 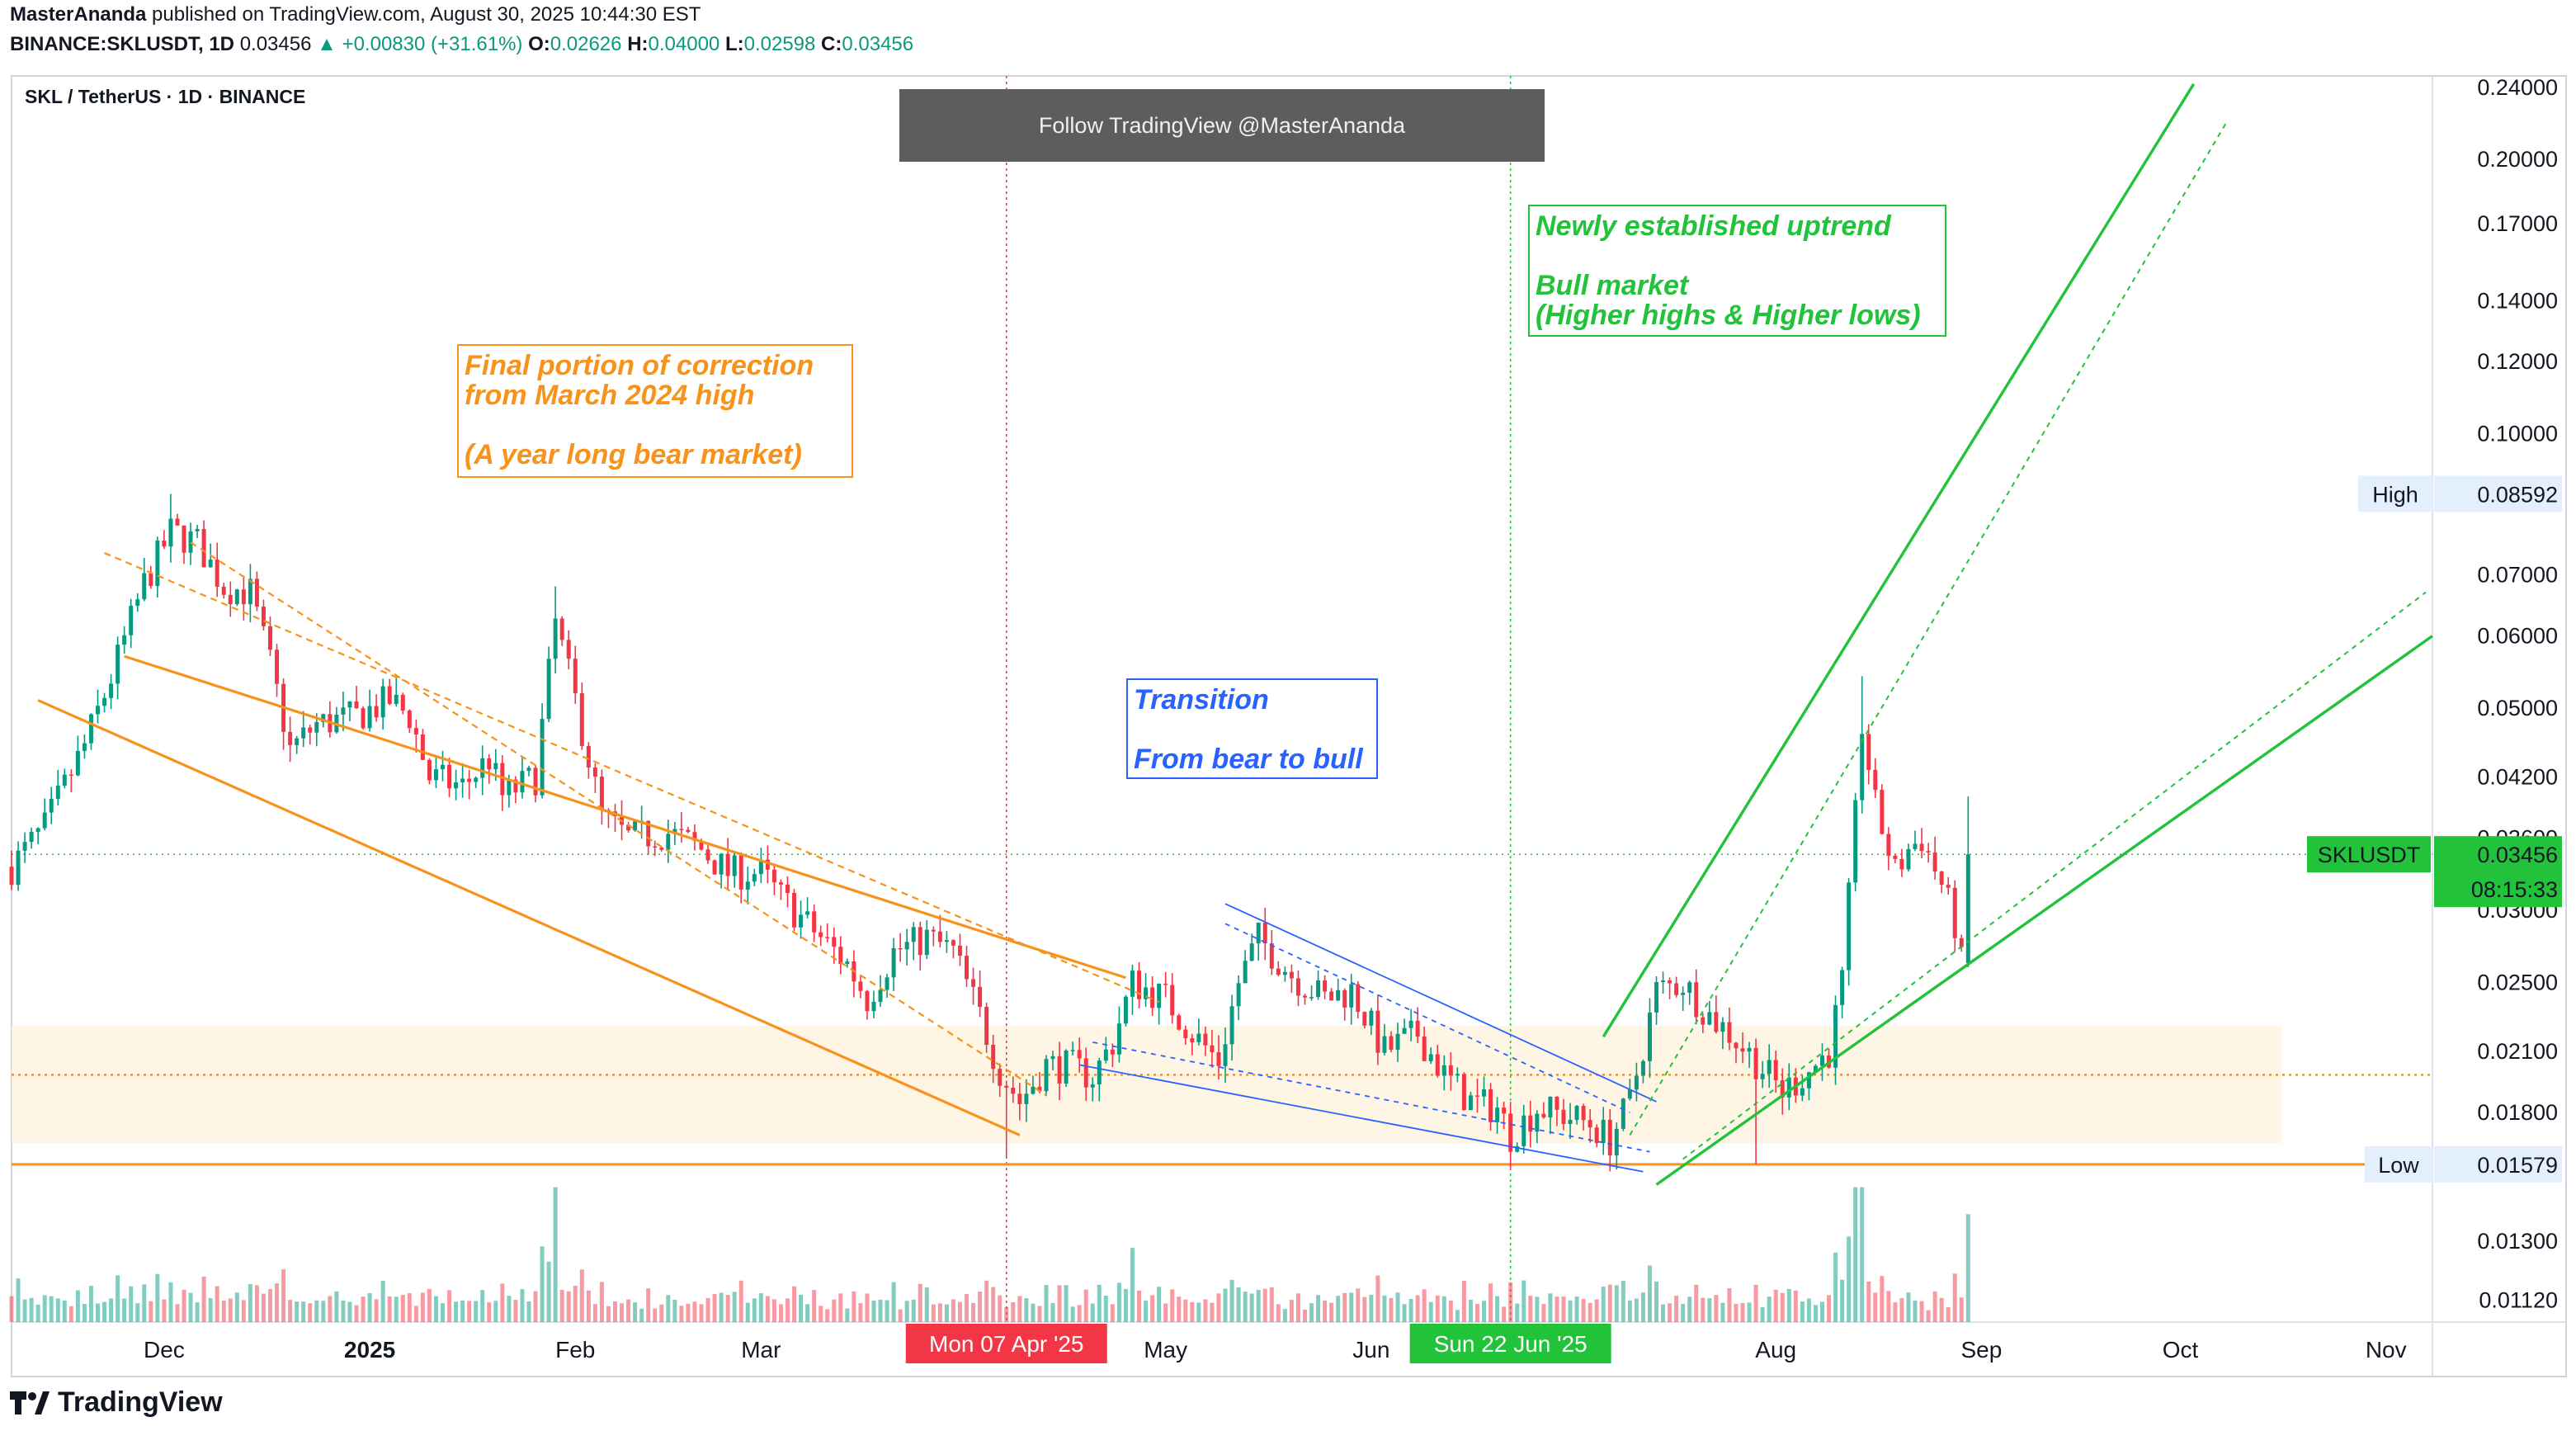 I want to click on x-tick-label: Oct, so click(x=2181, y=1350).